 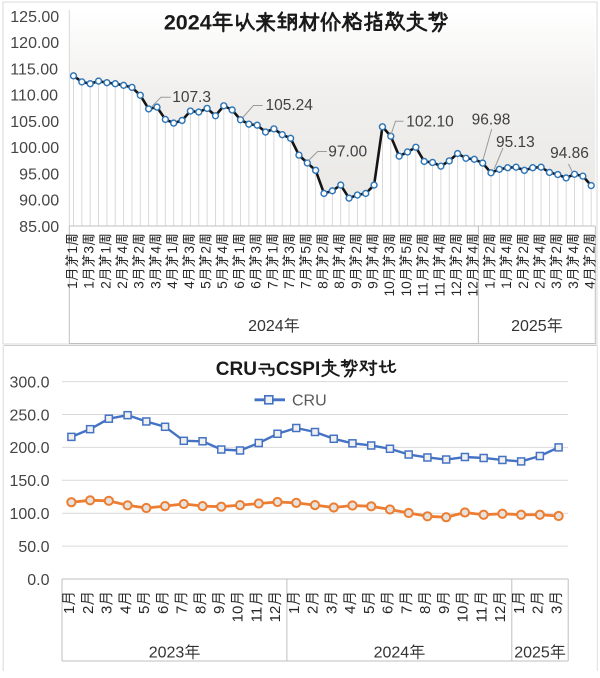 I want to click on svg-text: CSPI, so click(x=298, y=369).